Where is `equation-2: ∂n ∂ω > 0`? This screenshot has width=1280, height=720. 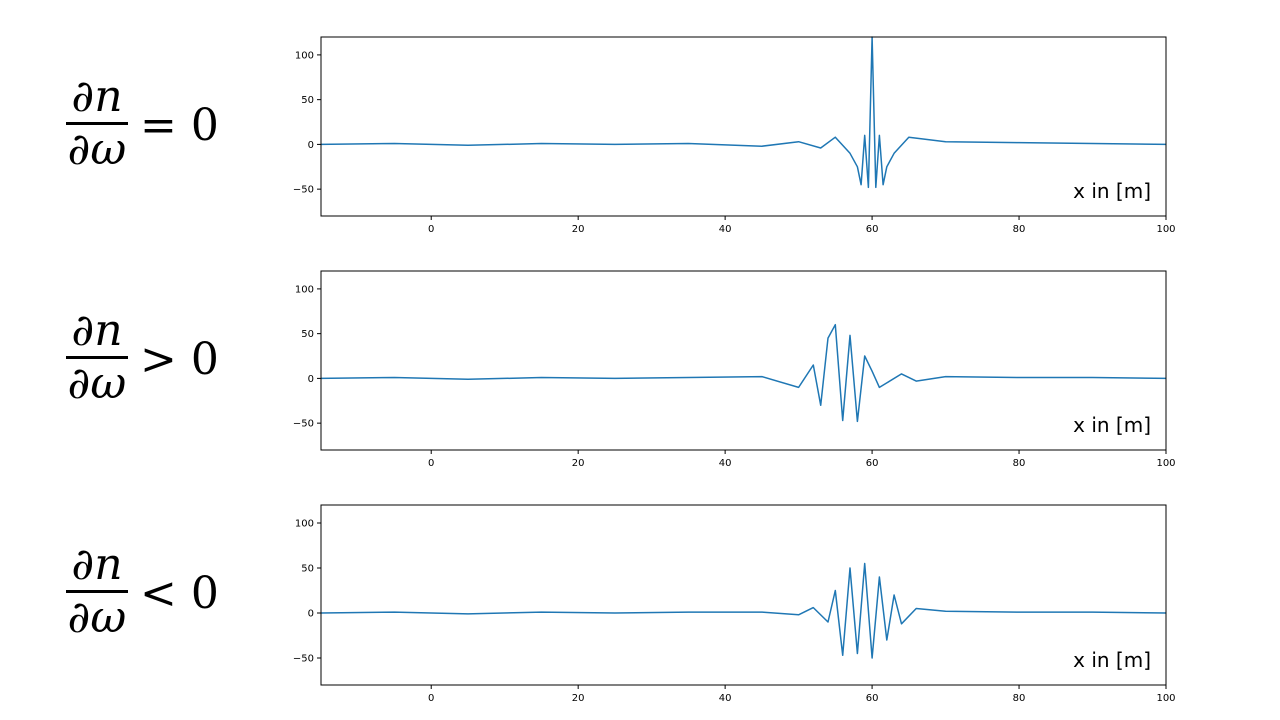 equation-2: ∂n ∂ω > 0 is located at coordinates (166, 363).